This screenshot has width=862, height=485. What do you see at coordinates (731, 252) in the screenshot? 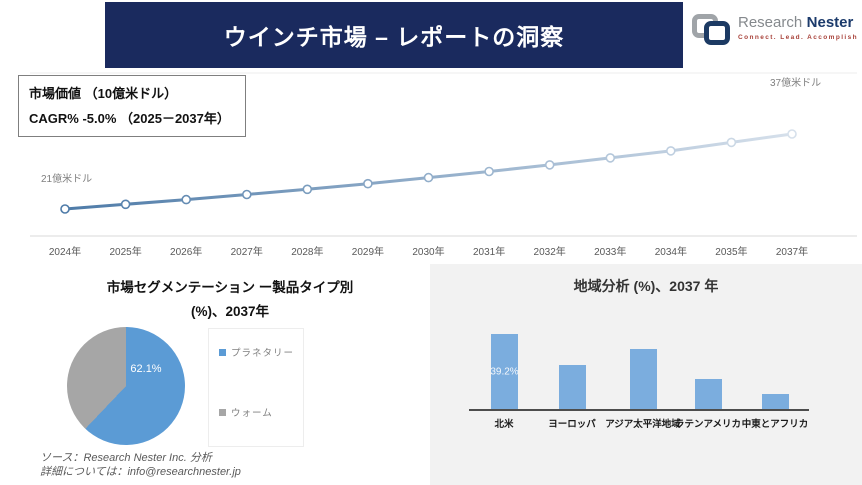
I see `x-axis-tick-label: 2035年` at bounding box center [731, 252].